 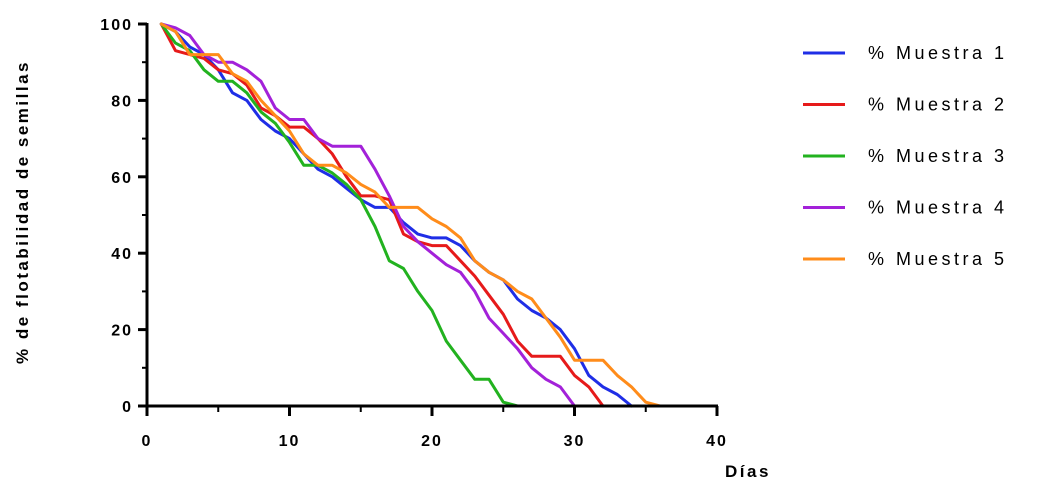 I want to click on legend-label-5: % Muestra 5, so click(x=938, y=259).